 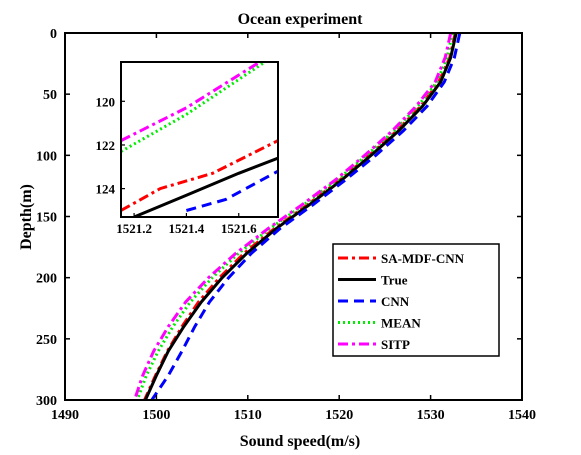 I want to click on legend: SA-MDF-CNN True CNN MEAN SITP, so click(x=416, y=300).